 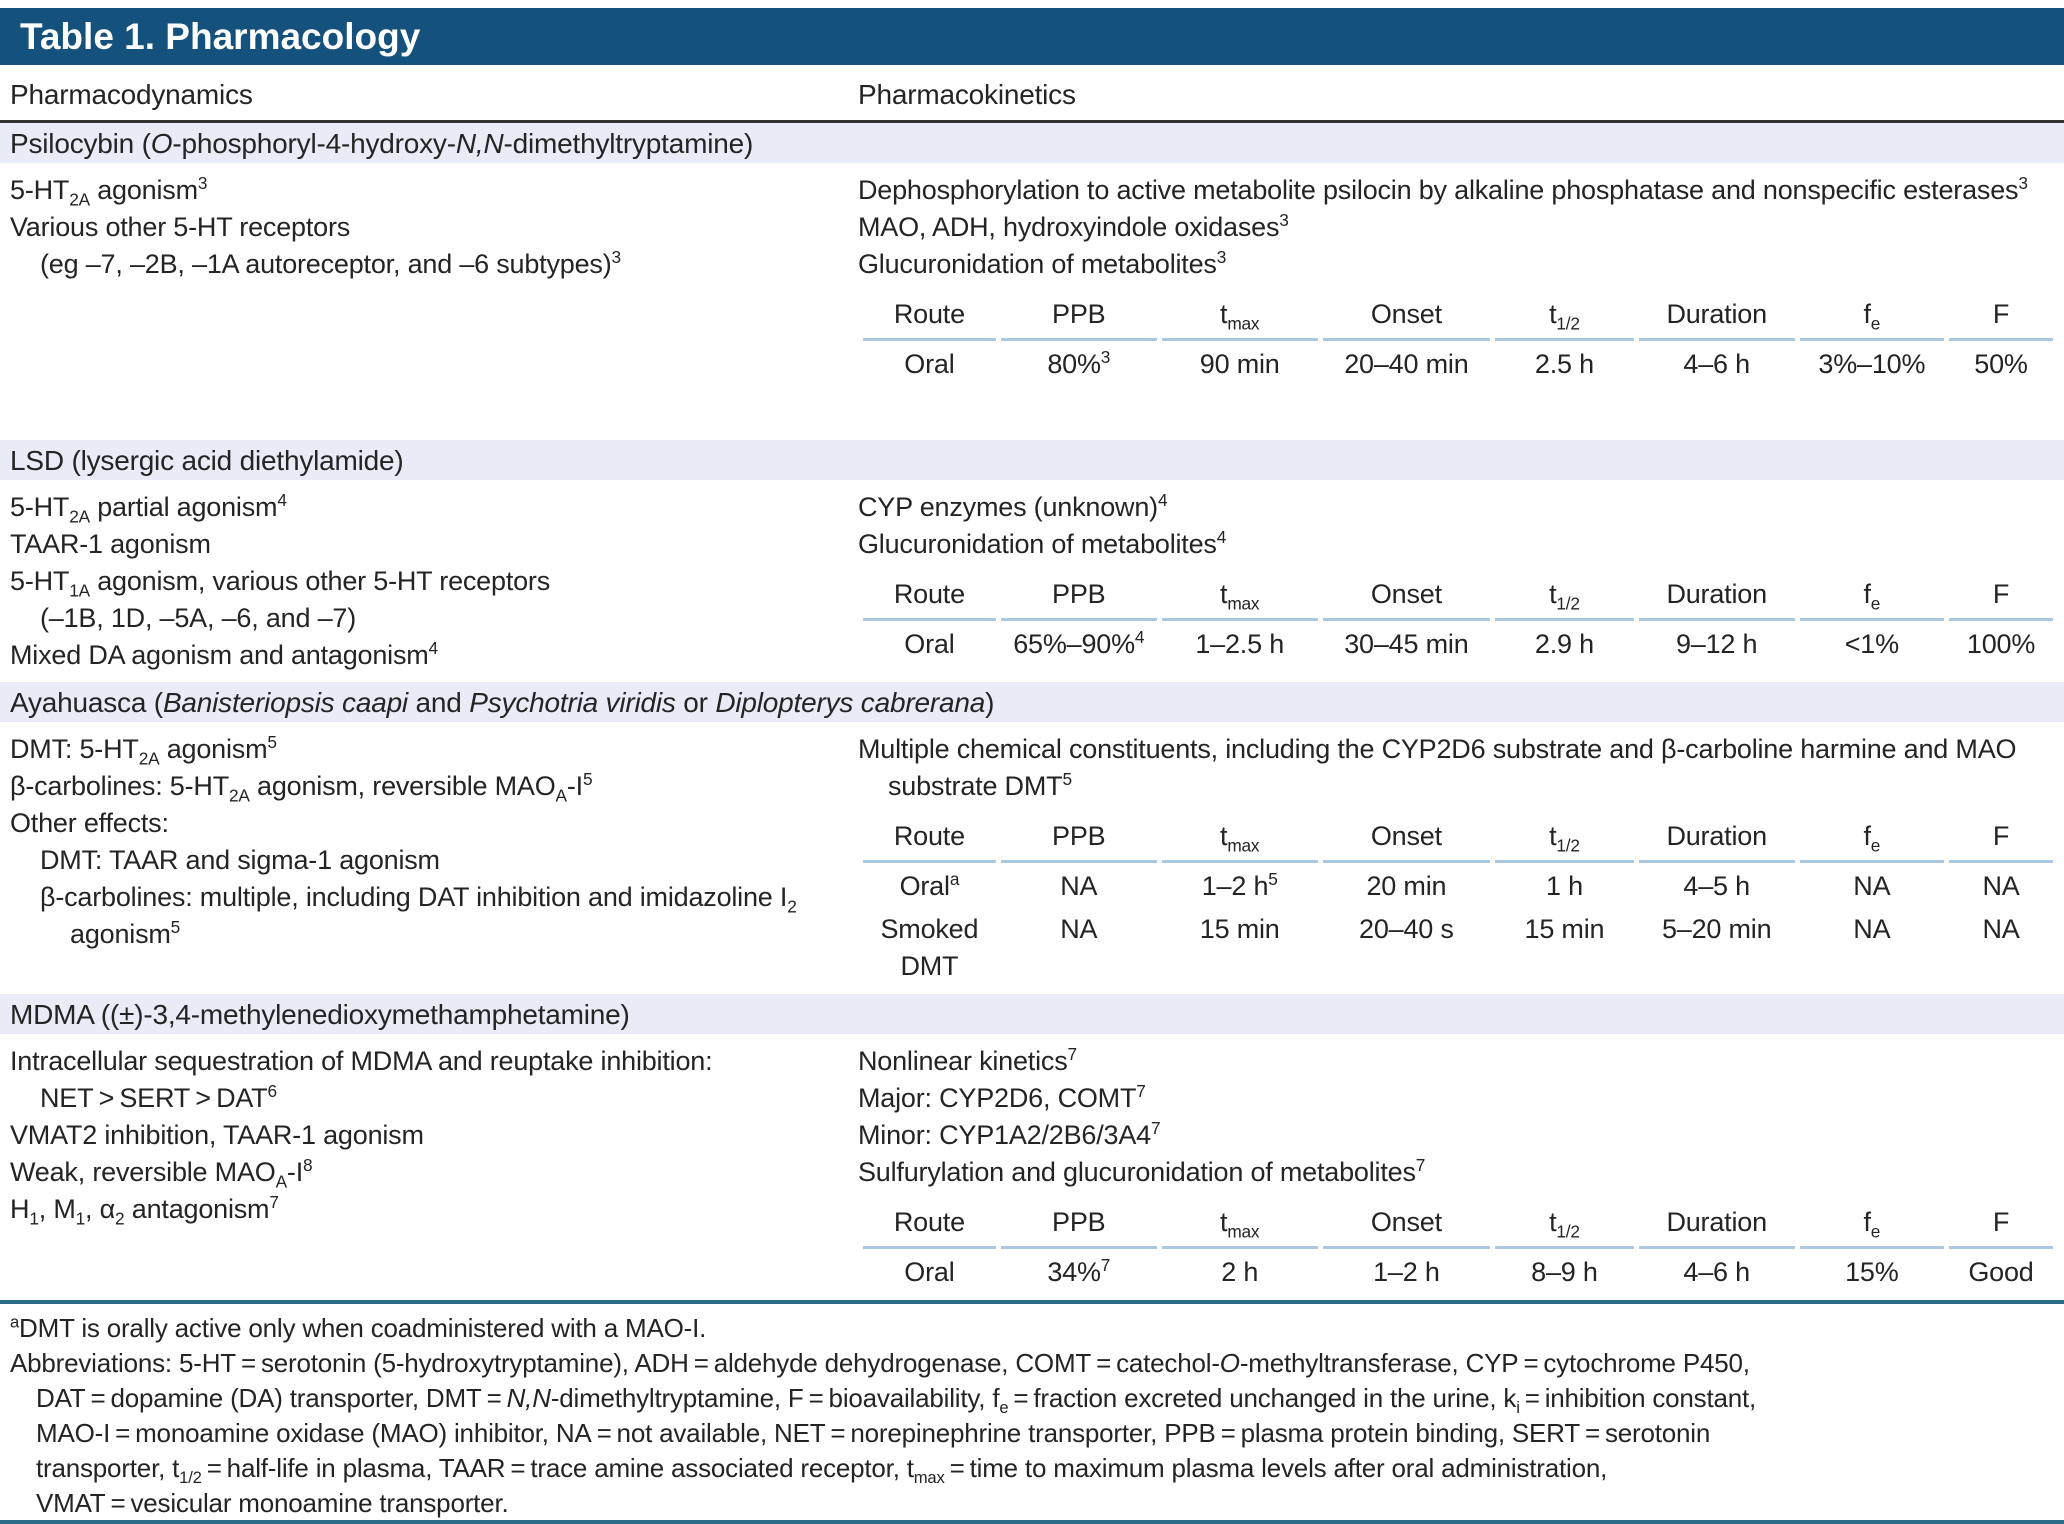 What do you see at coordinates (217, 1135) in the screenshot?
I see `text-line: VMAT2 inhibition, TAAR-1 agonism` at bounding box center [217, 1135].